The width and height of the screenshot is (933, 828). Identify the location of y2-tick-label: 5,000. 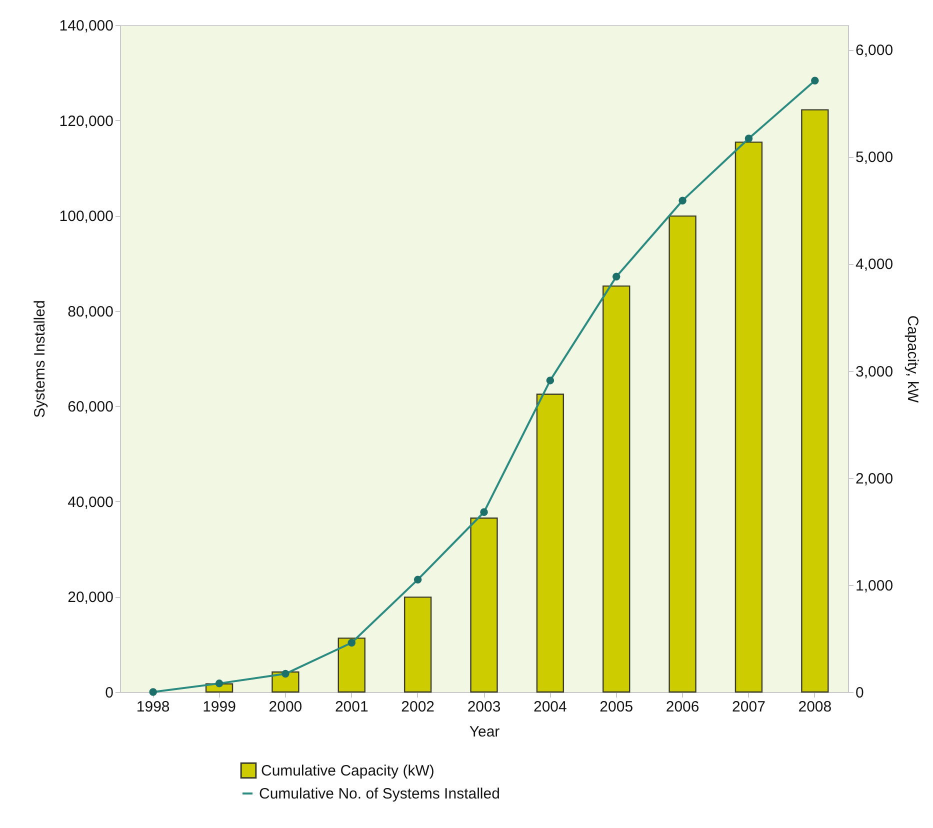
(875, 157).